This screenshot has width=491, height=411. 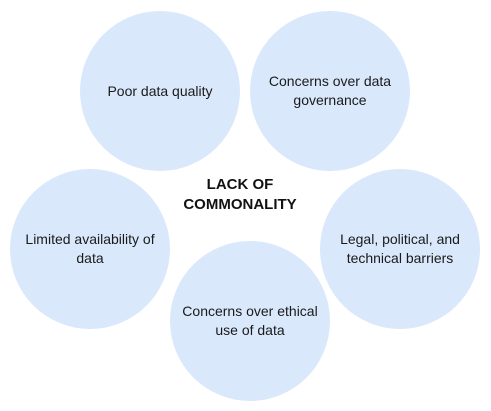 I want to click on center-title: LACK OF COMMONALITY, so click(x=240, y=194).